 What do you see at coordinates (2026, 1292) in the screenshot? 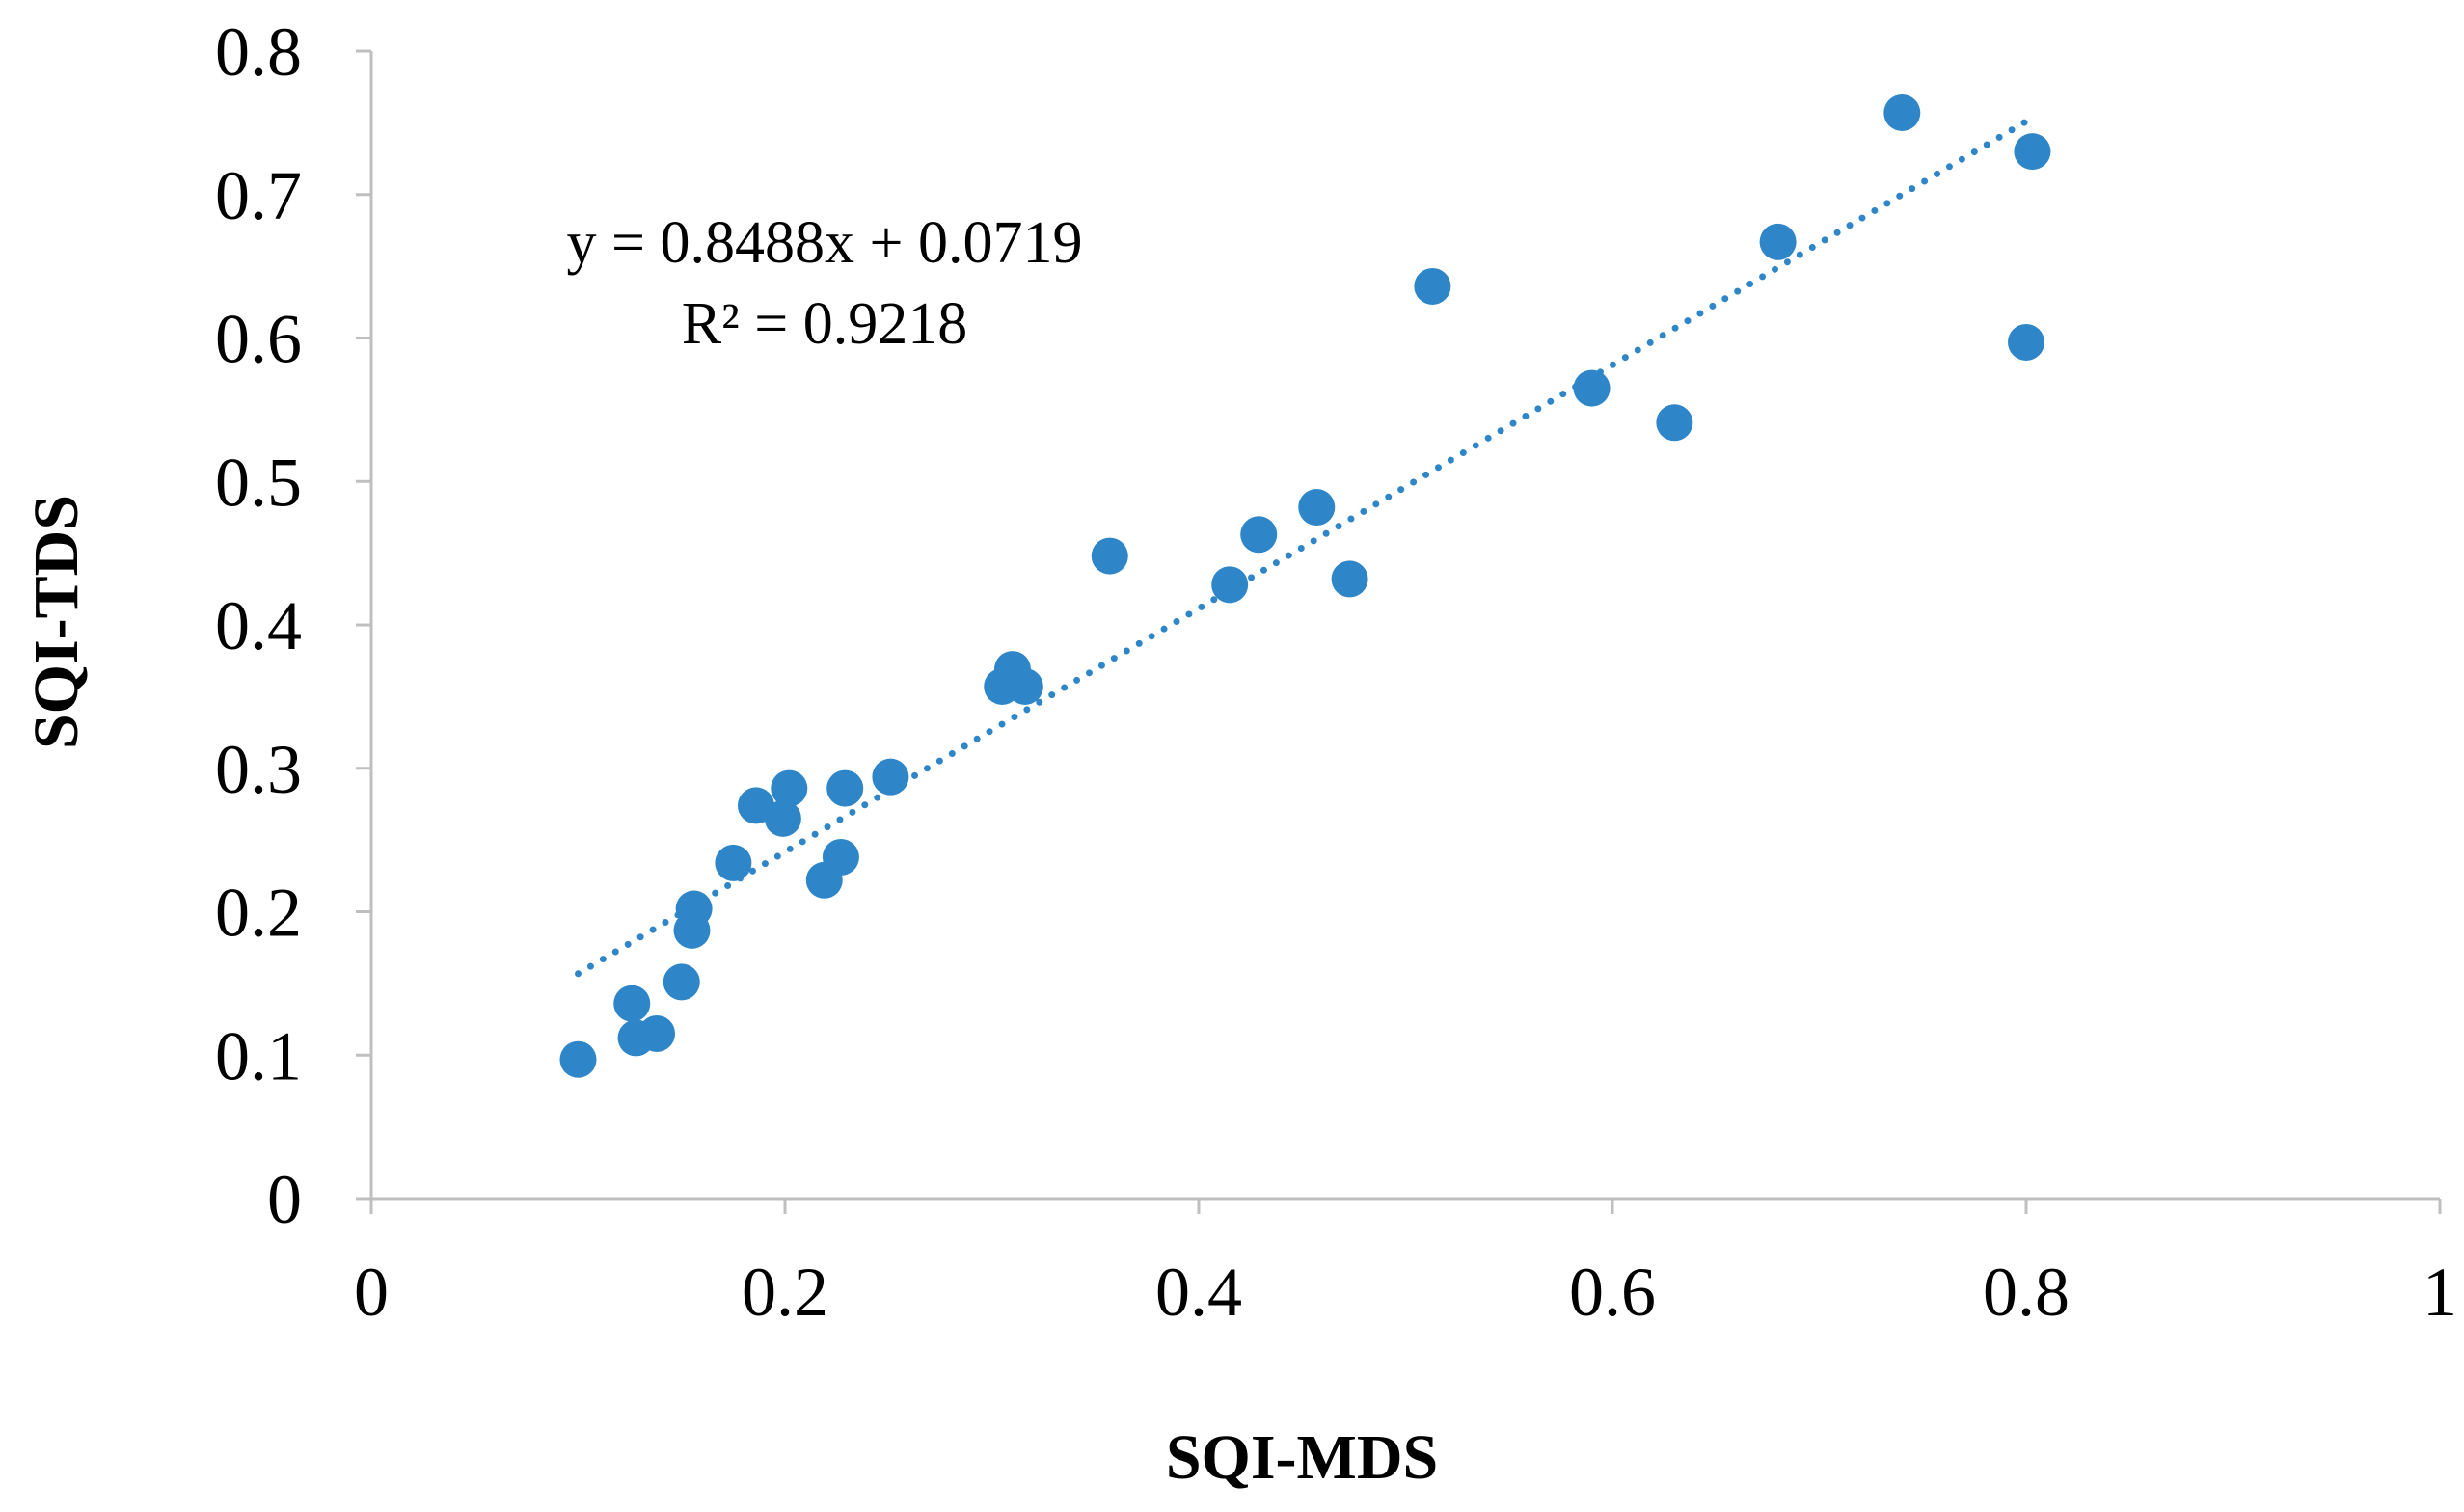
I see `x-tick-label: 0.8` at bounding box center [2026, 1292].